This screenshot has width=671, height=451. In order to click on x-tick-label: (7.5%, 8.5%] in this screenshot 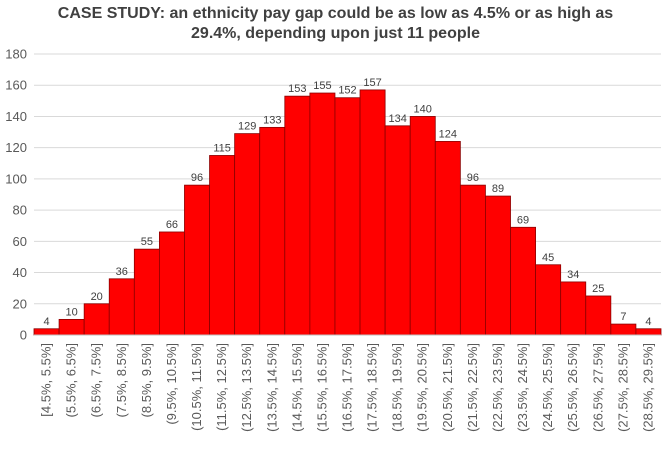, I will do `click(121, 380)`.